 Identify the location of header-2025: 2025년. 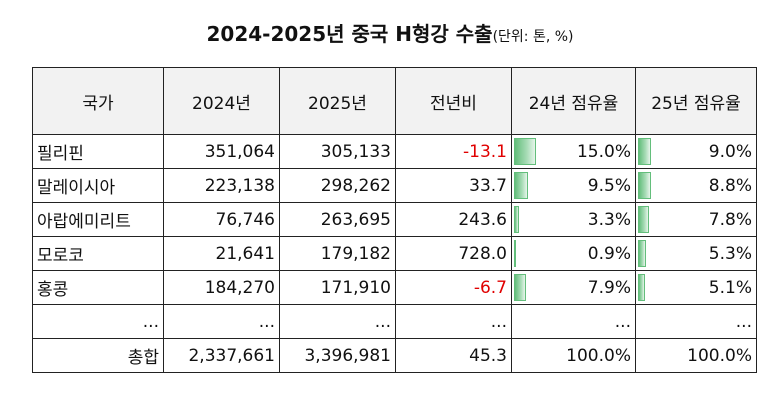
(337, 101).